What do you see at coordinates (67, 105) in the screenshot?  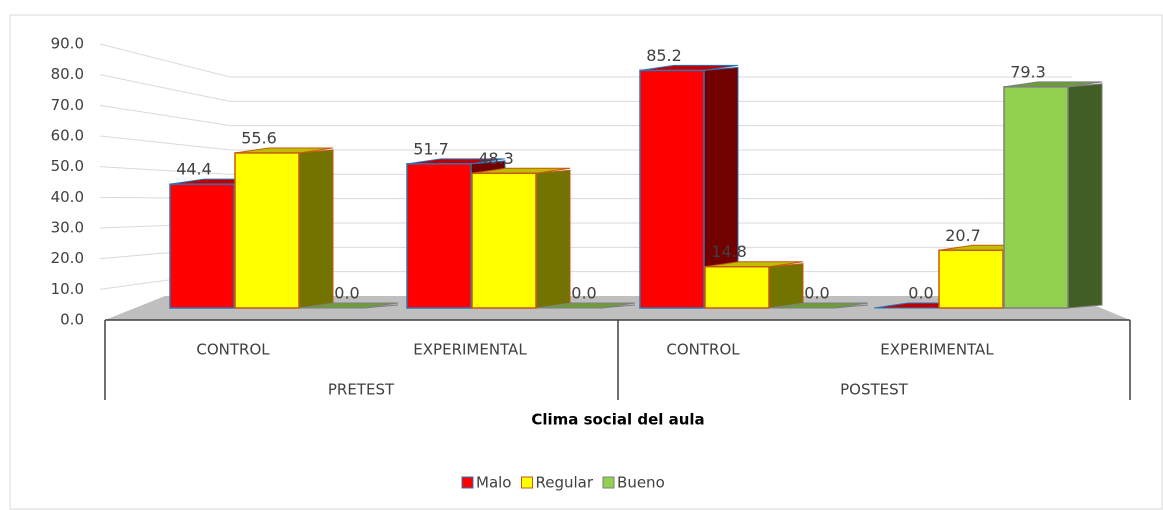 I see `y-tick-label: 70.0` at bounding box center [67, 105].